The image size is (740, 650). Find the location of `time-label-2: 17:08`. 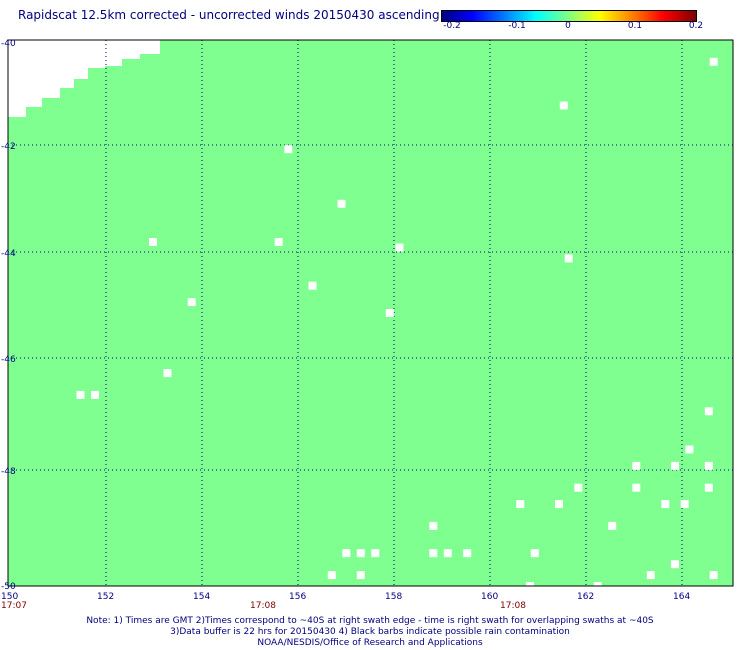

time-label-2: 17:08 is located at coordinates (263, 606).